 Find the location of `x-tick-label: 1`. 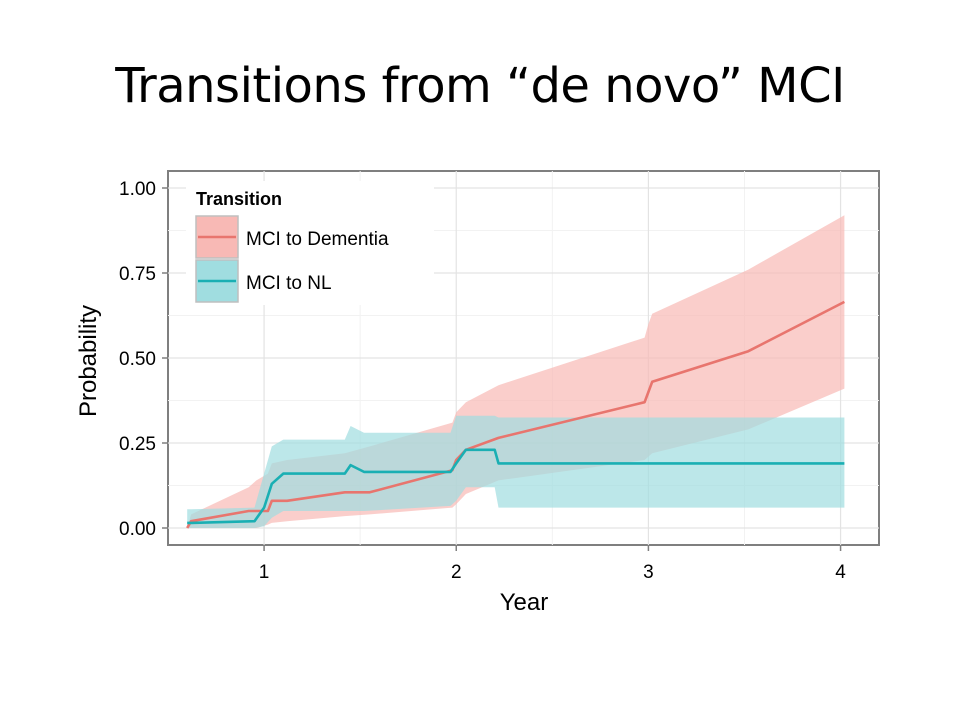

x-tick-label: 1 is located at coordinates (264, 572).